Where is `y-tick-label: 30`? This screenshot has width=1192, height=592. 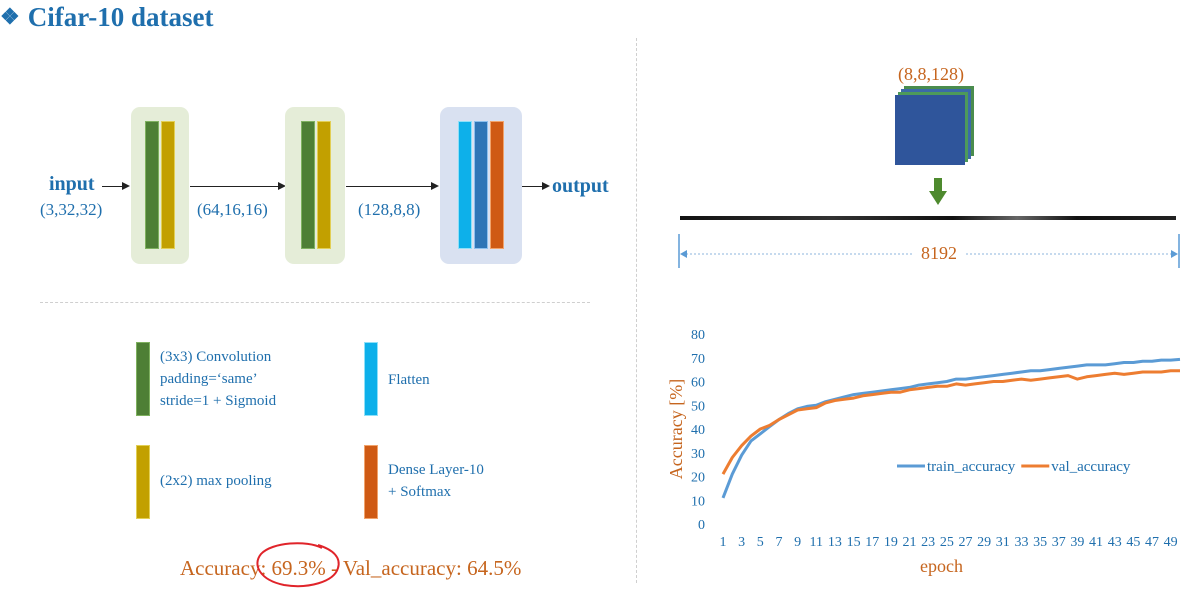
y-tick-label: 30 is located at coordinates (698, 454).